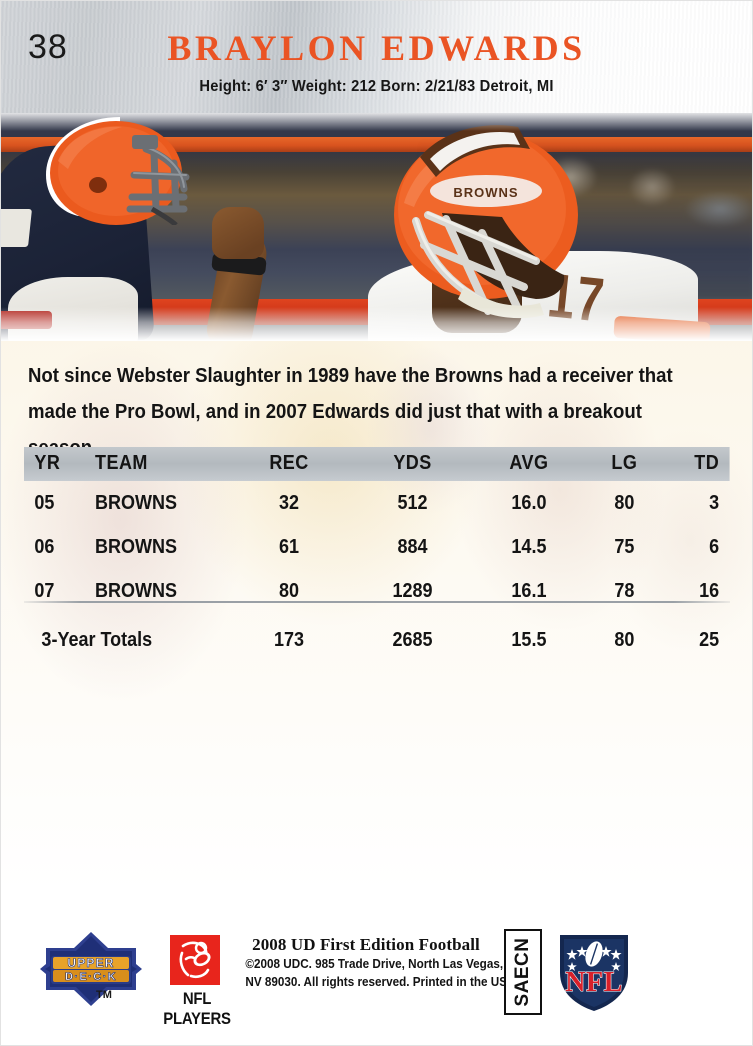  What do you see at coordinates (624, 640) in the screenshot?
I see `totals-lg: 80` at bounding box center [624, 640].